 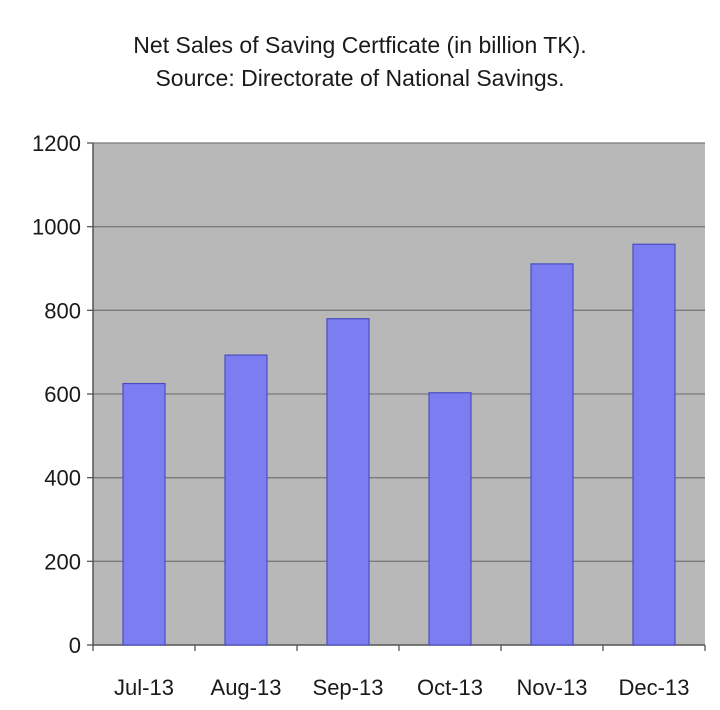 I want to click on y-tick-label: 800, so click(x=62, y=310).